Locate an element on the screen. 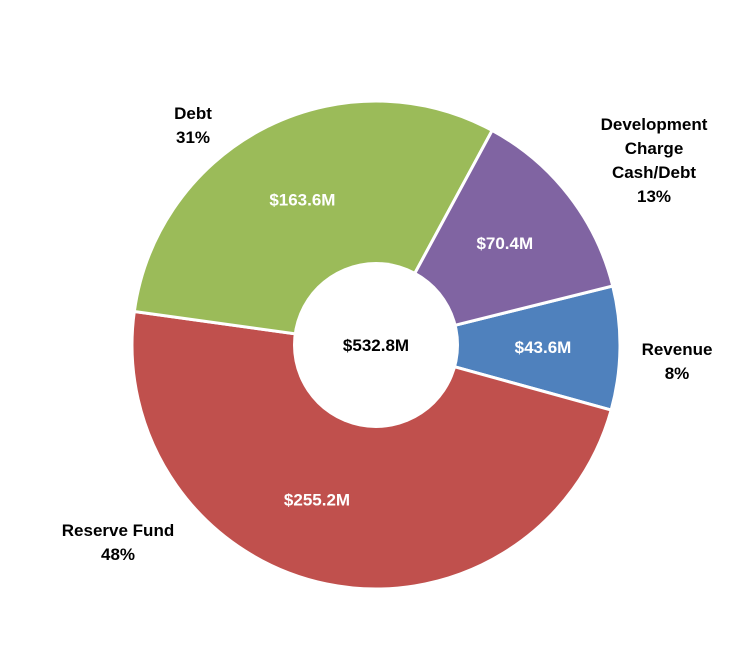 The height and width of the screenshot is (665, 753). category-name-line: Cash/Debt is located at coordinates (654, 172).